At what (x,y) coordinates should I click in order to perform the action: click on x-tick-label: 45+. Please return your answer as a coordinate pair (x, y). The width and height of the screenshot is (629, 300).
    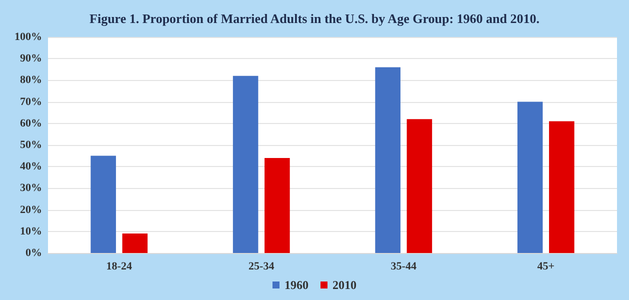
    Looking at the image, I should click on (546, 266).